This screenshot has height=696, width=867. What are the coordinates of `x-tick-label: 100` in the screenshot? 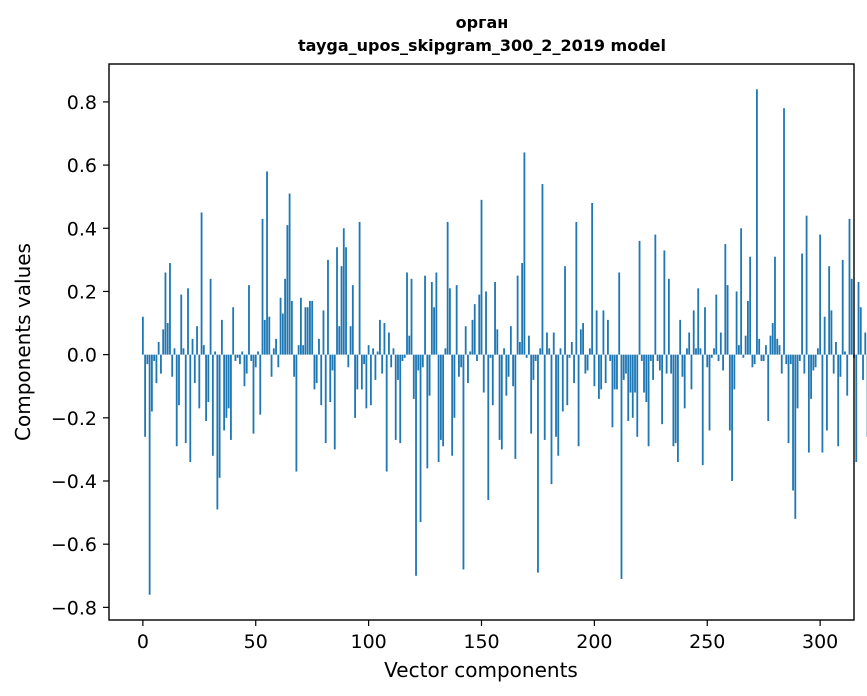 It's located at (368, 642).